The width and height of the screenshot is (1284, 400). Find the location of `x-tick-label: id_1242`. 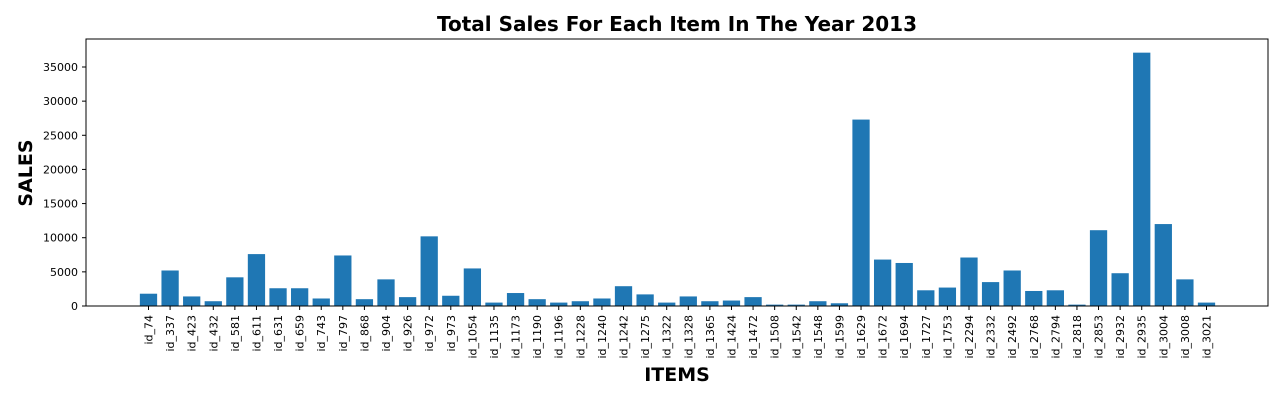

x-tick-label: id_1242 is located at coordinates (624, 337).